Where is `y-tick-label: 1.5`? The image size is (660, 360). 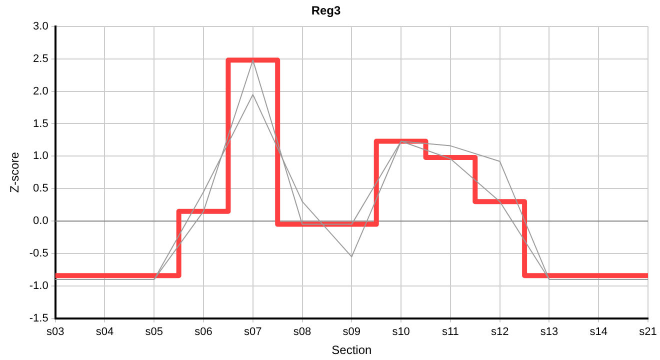 y-tick-label: 1.5 is located at coordinates (40, 124).